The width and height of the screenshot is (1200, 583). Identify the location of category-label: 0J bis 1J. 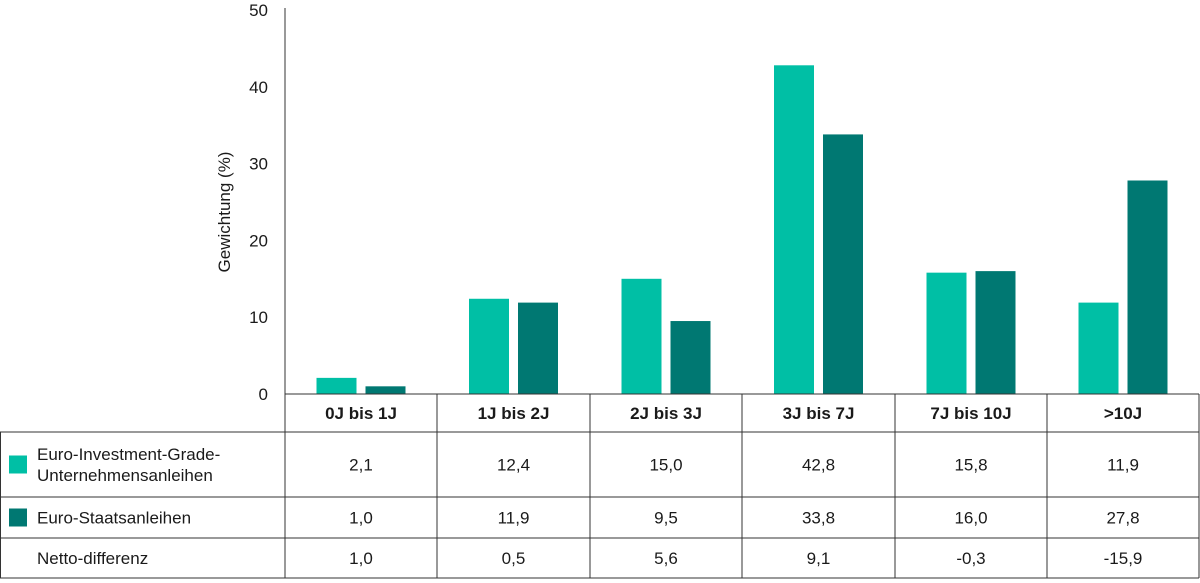
(361, 413).